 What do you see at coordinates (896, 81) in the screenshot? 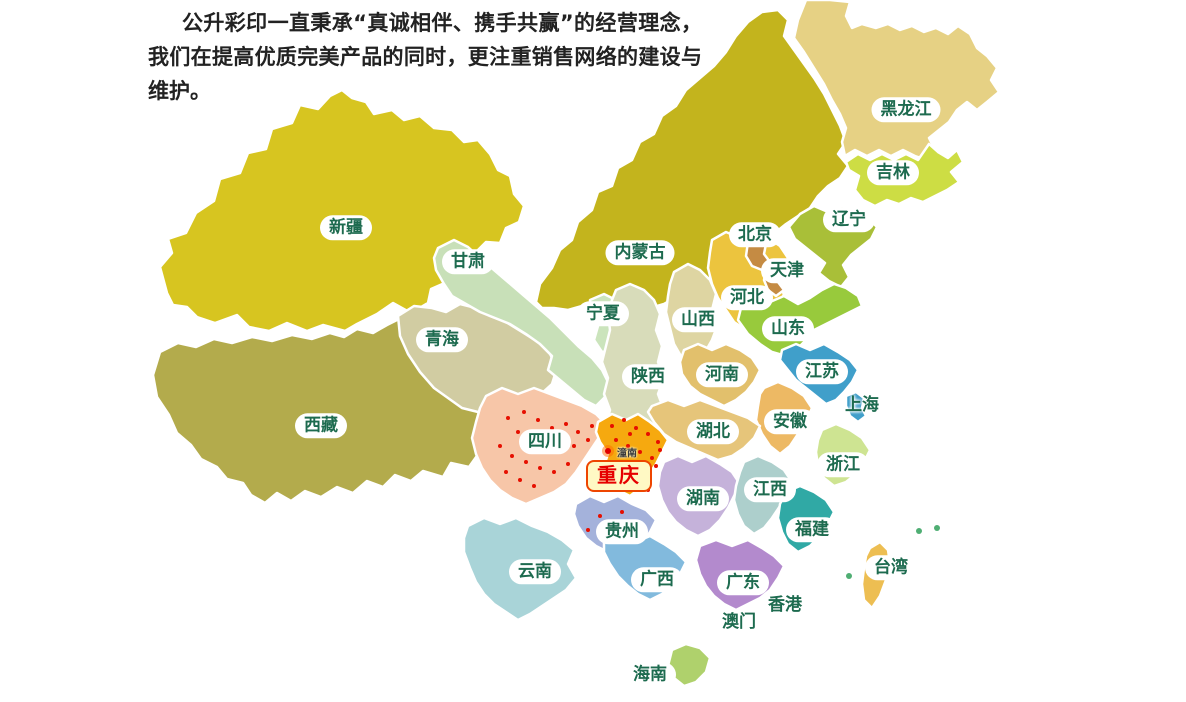
I see `province-heilongjiang-shape` at bounding box center [896, 81].